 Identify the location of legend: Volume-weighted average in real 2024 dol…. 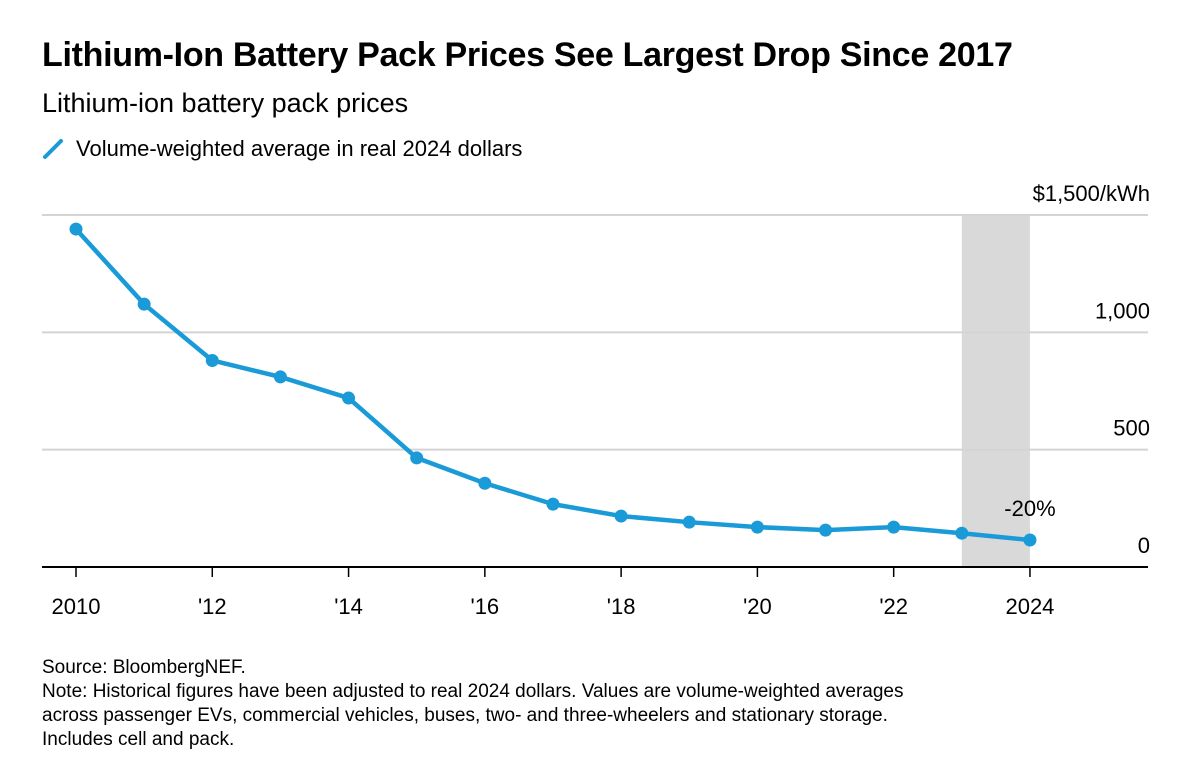
(282, 149).